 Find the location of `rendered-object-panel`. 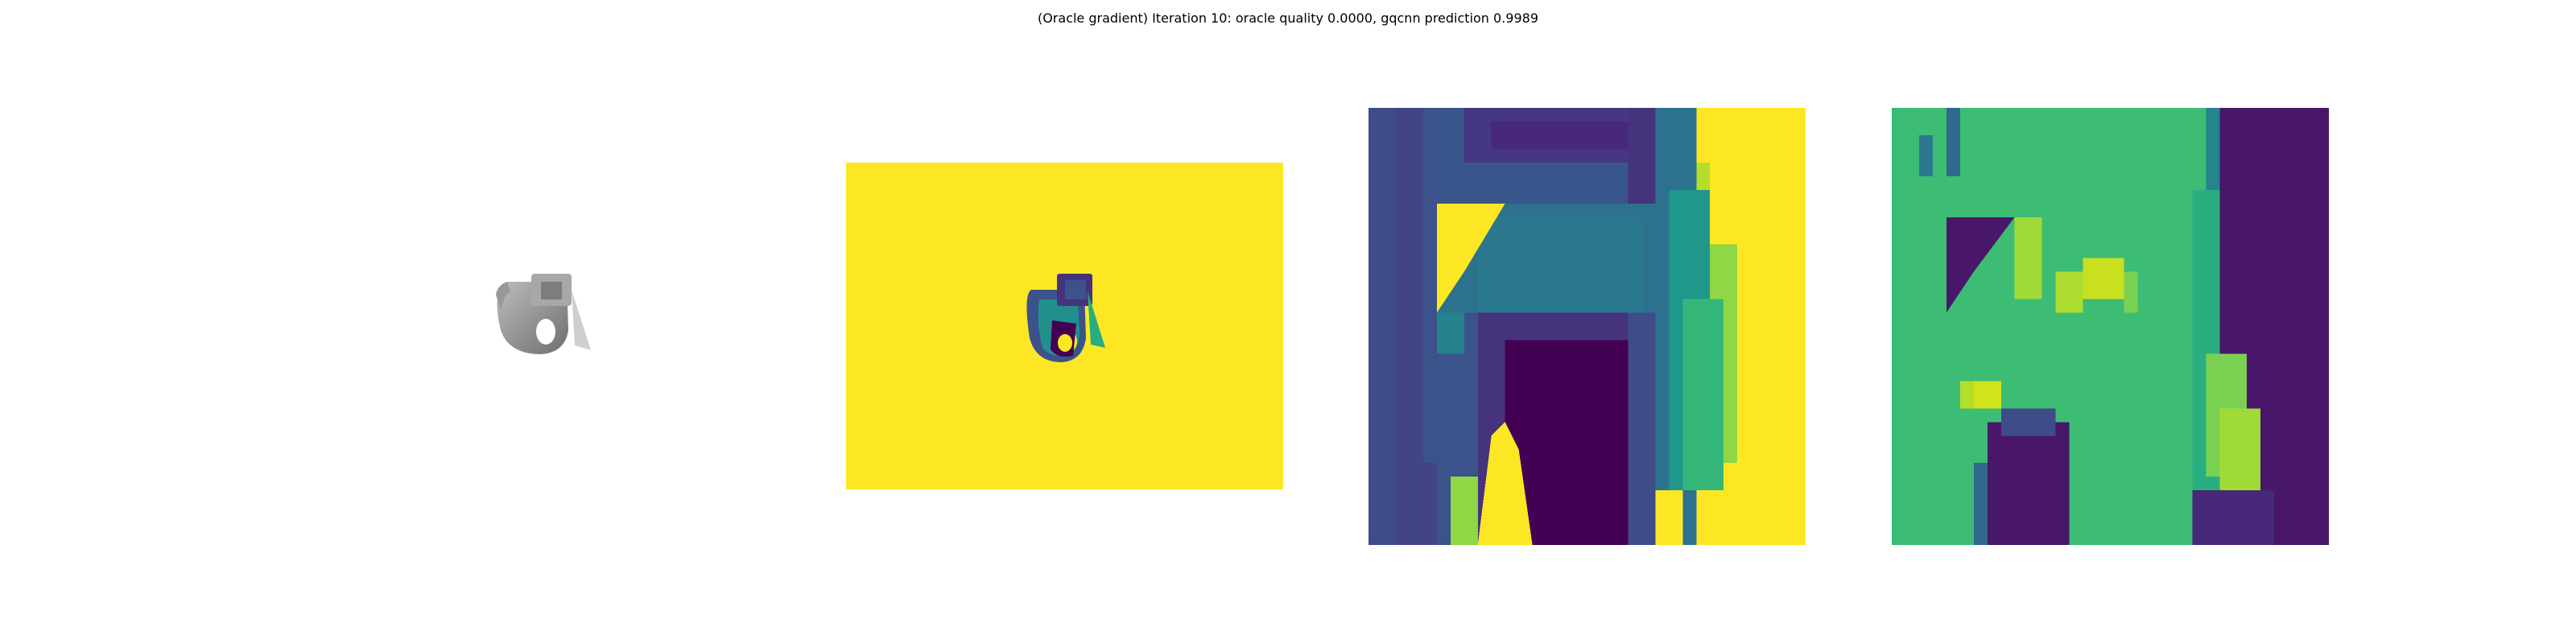

rendered-object-panel is located at coordinates (547, 322).